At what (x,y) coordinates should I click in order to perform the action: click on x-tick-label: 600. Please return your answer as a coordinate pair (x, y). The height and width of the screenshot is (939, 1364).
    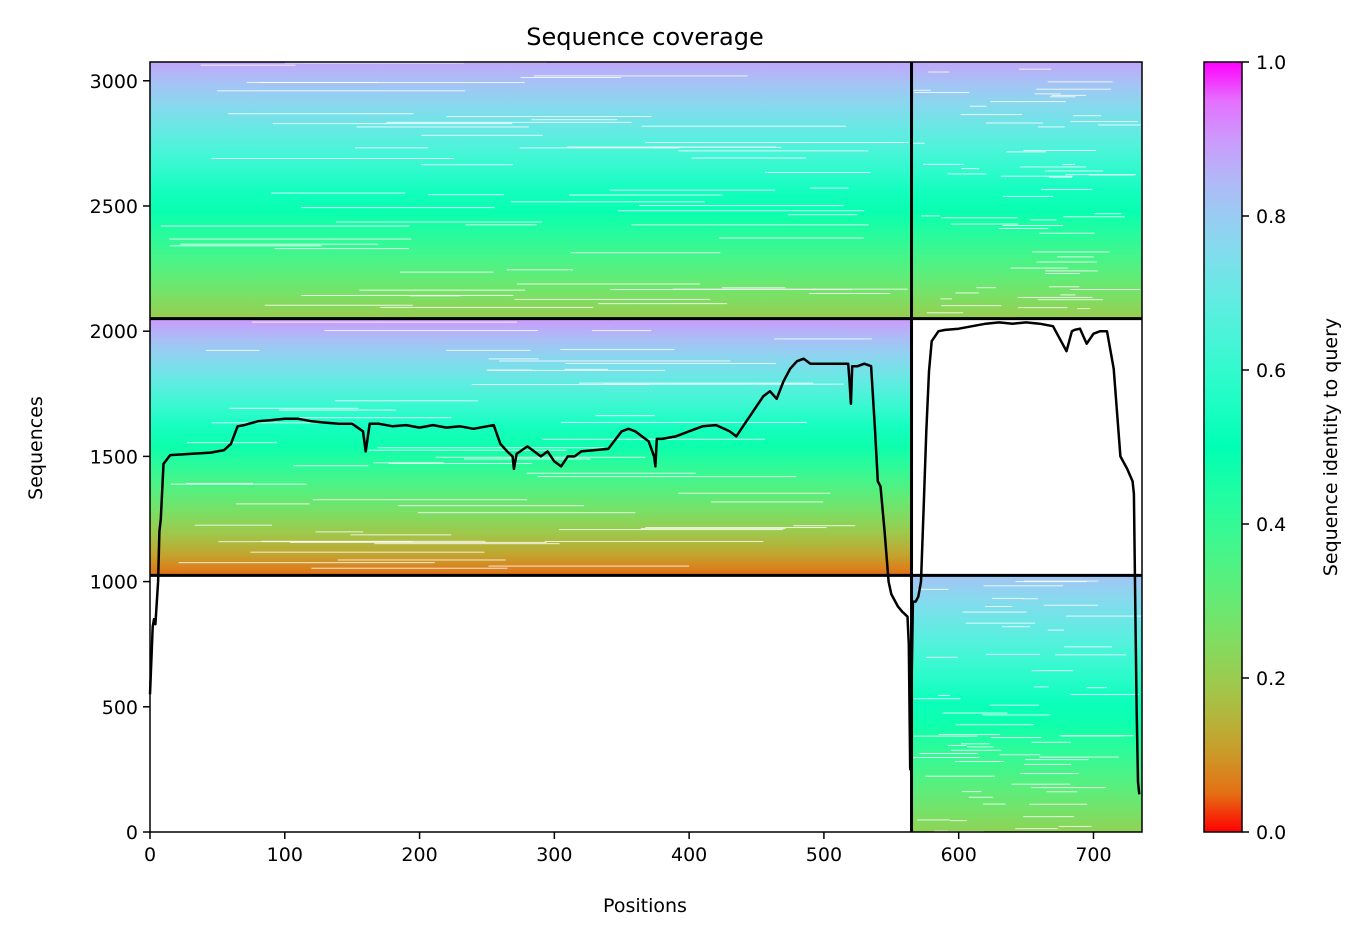
    Looking at the image, I should click on (959, 855).